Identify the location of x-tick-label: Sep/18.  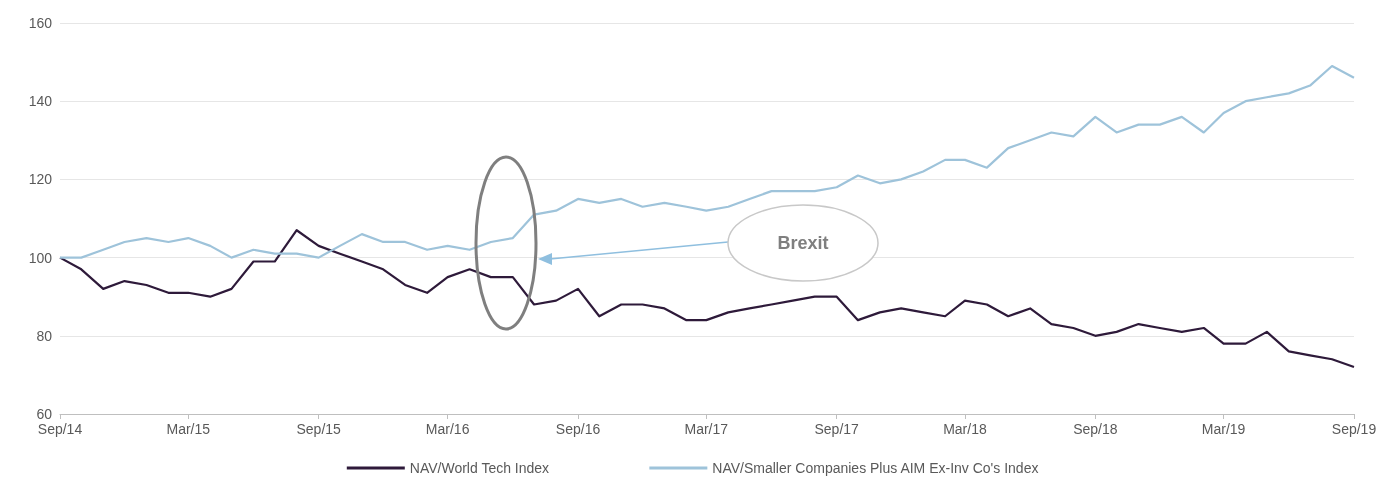
(1095, 429).